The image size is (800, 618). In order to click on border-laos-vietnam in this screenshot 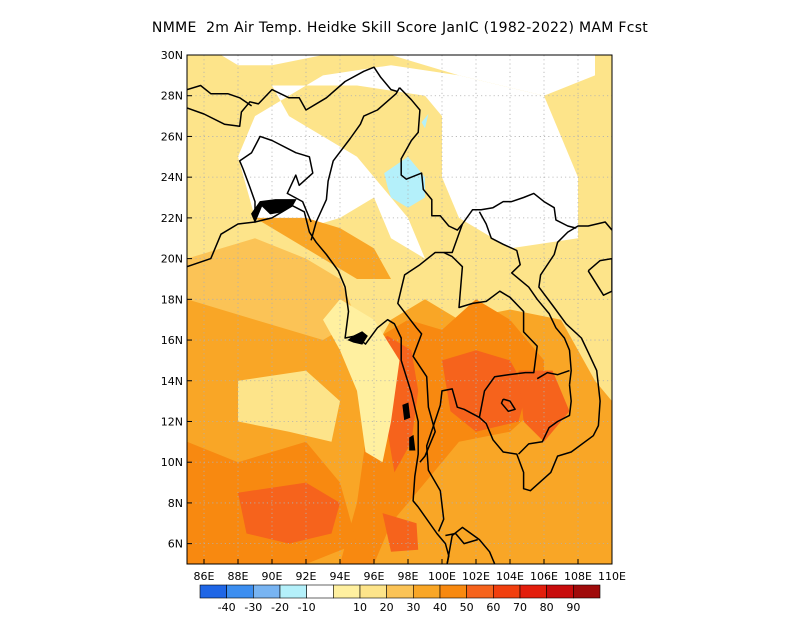, I will do `click(525, 298)`.